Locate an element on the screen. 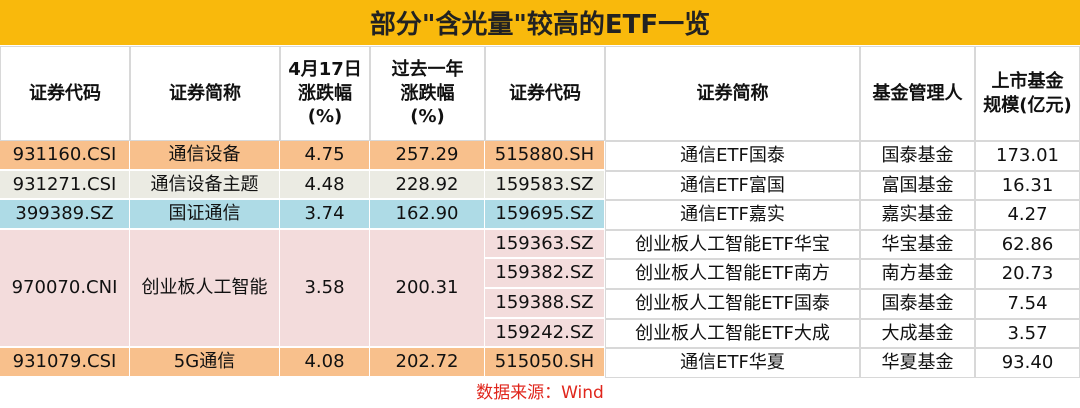 The width and height of the screenshot is (1080, 408). etf-manager: 南方基金 is located at coordinates (917, 274).